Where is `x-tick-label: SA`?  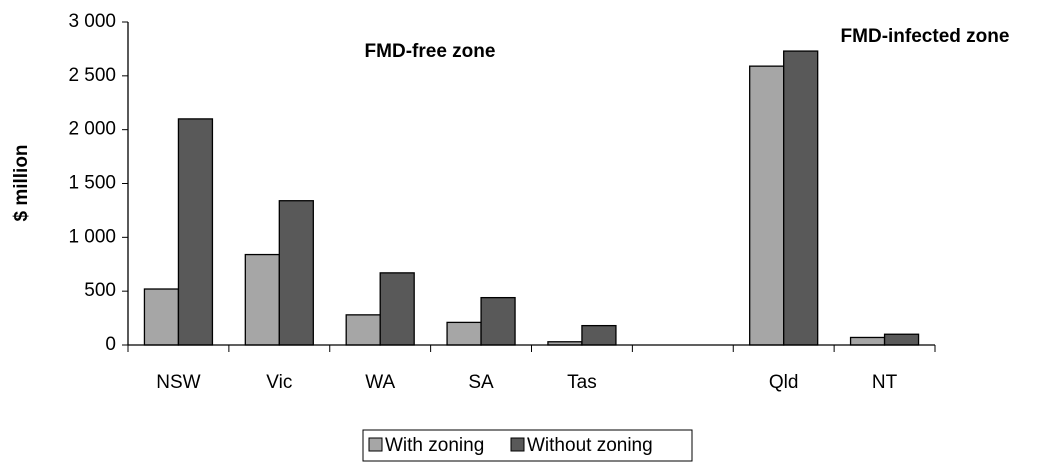 x-tick-label: SA is located at coordinates (481, 382).